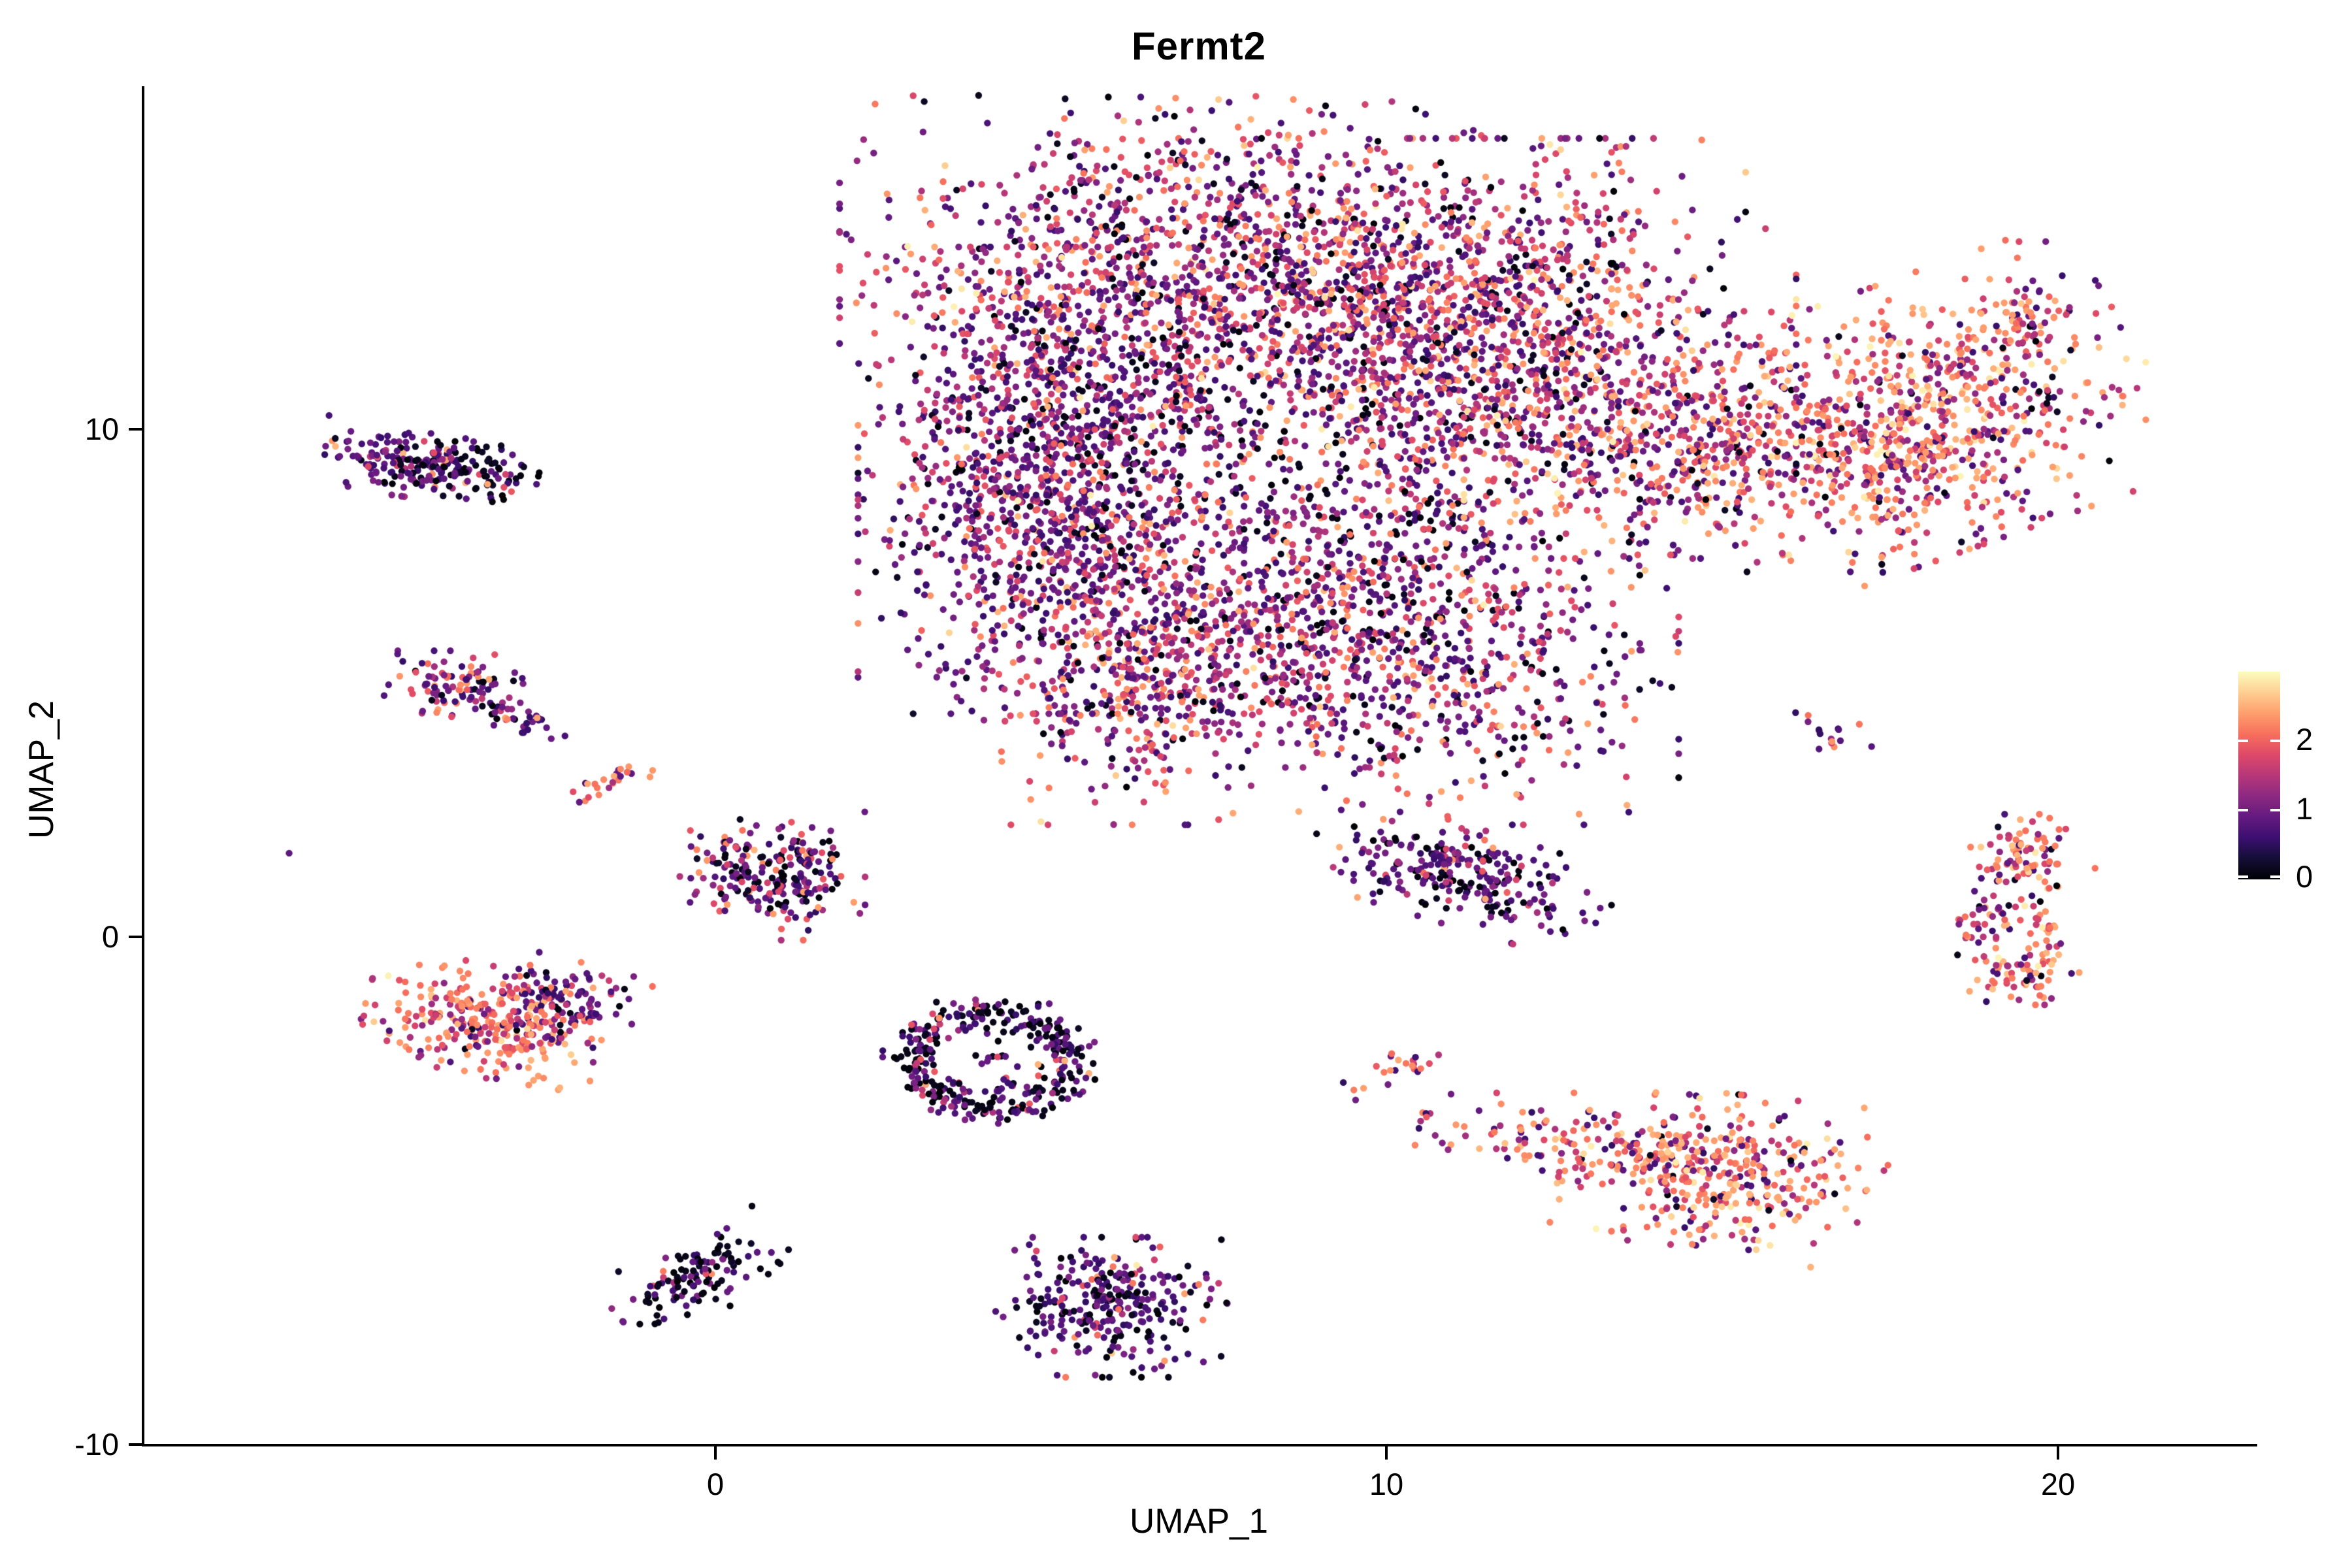 Image resolution: width=2352 pixels, height=1568 pixels. I want to click on legend-tick-mark-2-left, so click(2243, 741).